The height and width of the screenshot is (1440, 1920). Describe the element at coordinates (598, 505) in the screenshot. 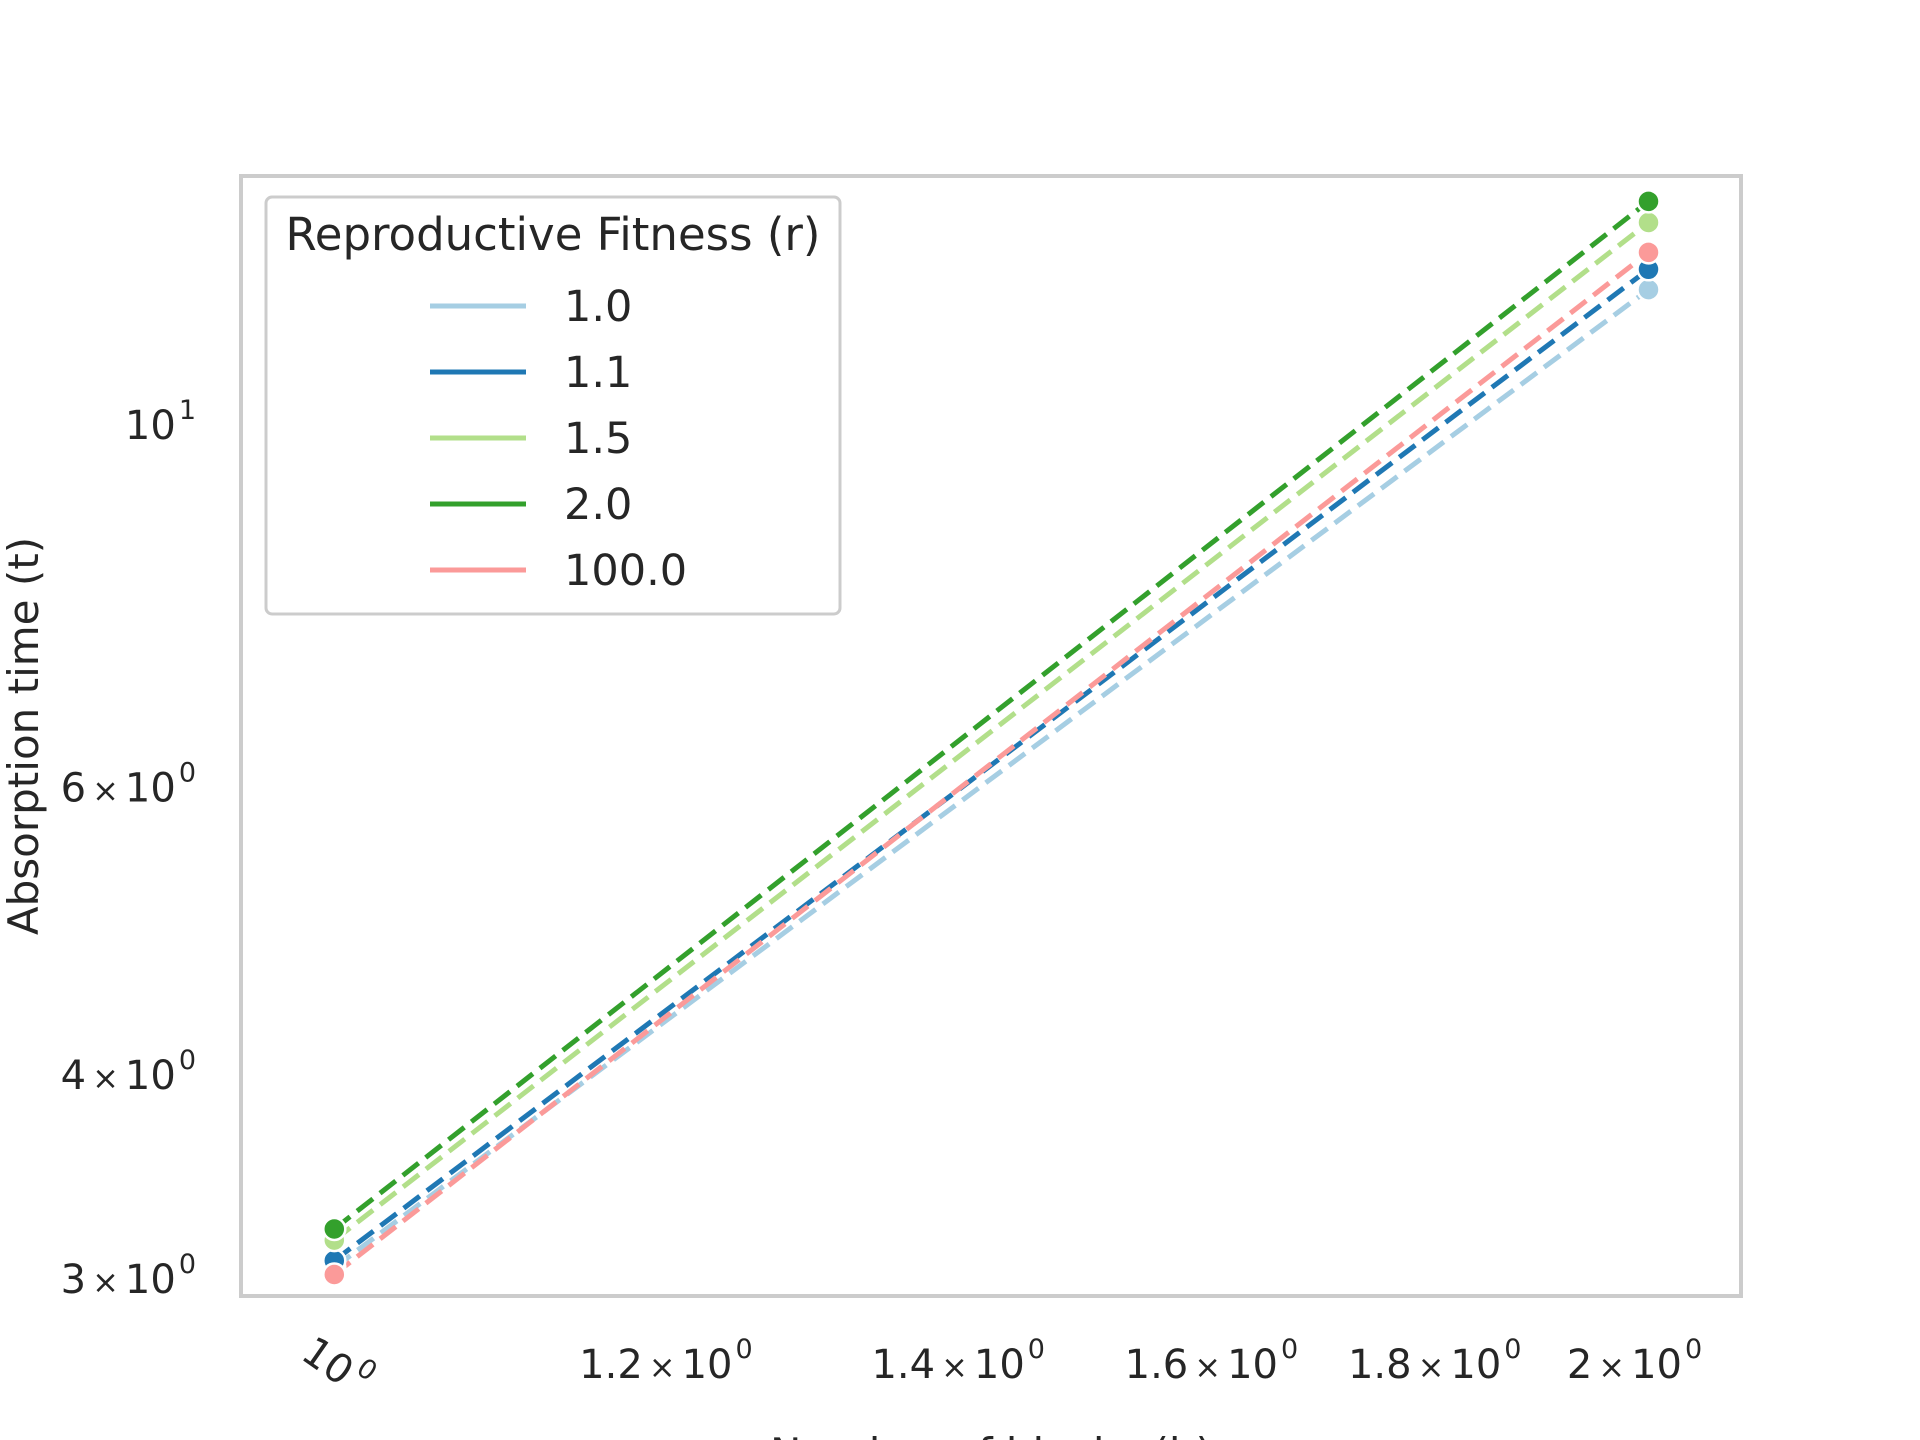

I see `legend-label-3: 2.0` at that location.